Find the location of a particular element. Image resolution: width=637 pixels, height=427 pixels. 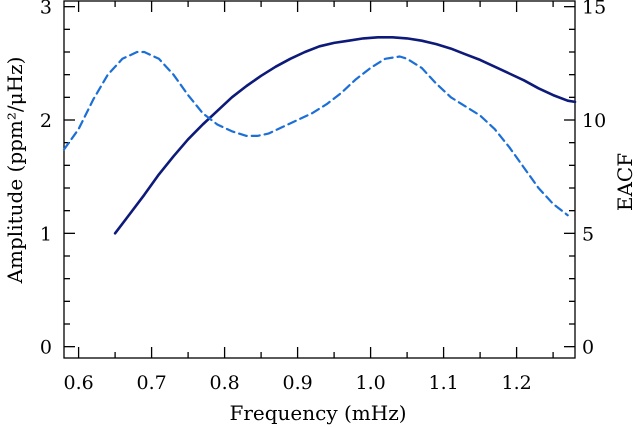

y-left-tick-label: 3 is located at coordinates (46, 9).